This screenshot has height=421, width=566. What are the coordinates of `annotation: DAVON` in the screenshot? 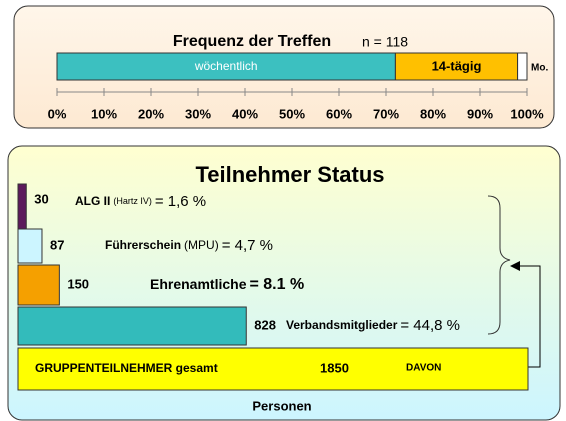 It's located at (423, 368).